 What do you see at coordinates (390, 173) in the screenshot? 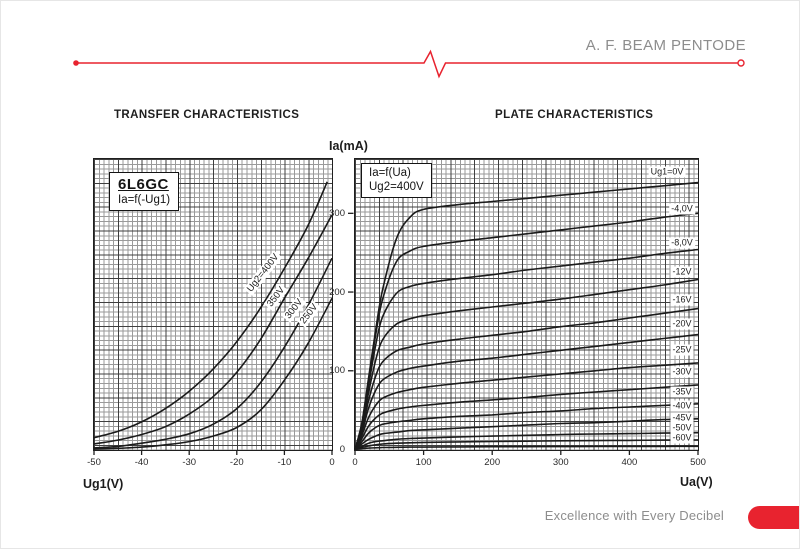
I see `plate-function-label: Ia=f(Ua)` at bounding box center [390, 173].